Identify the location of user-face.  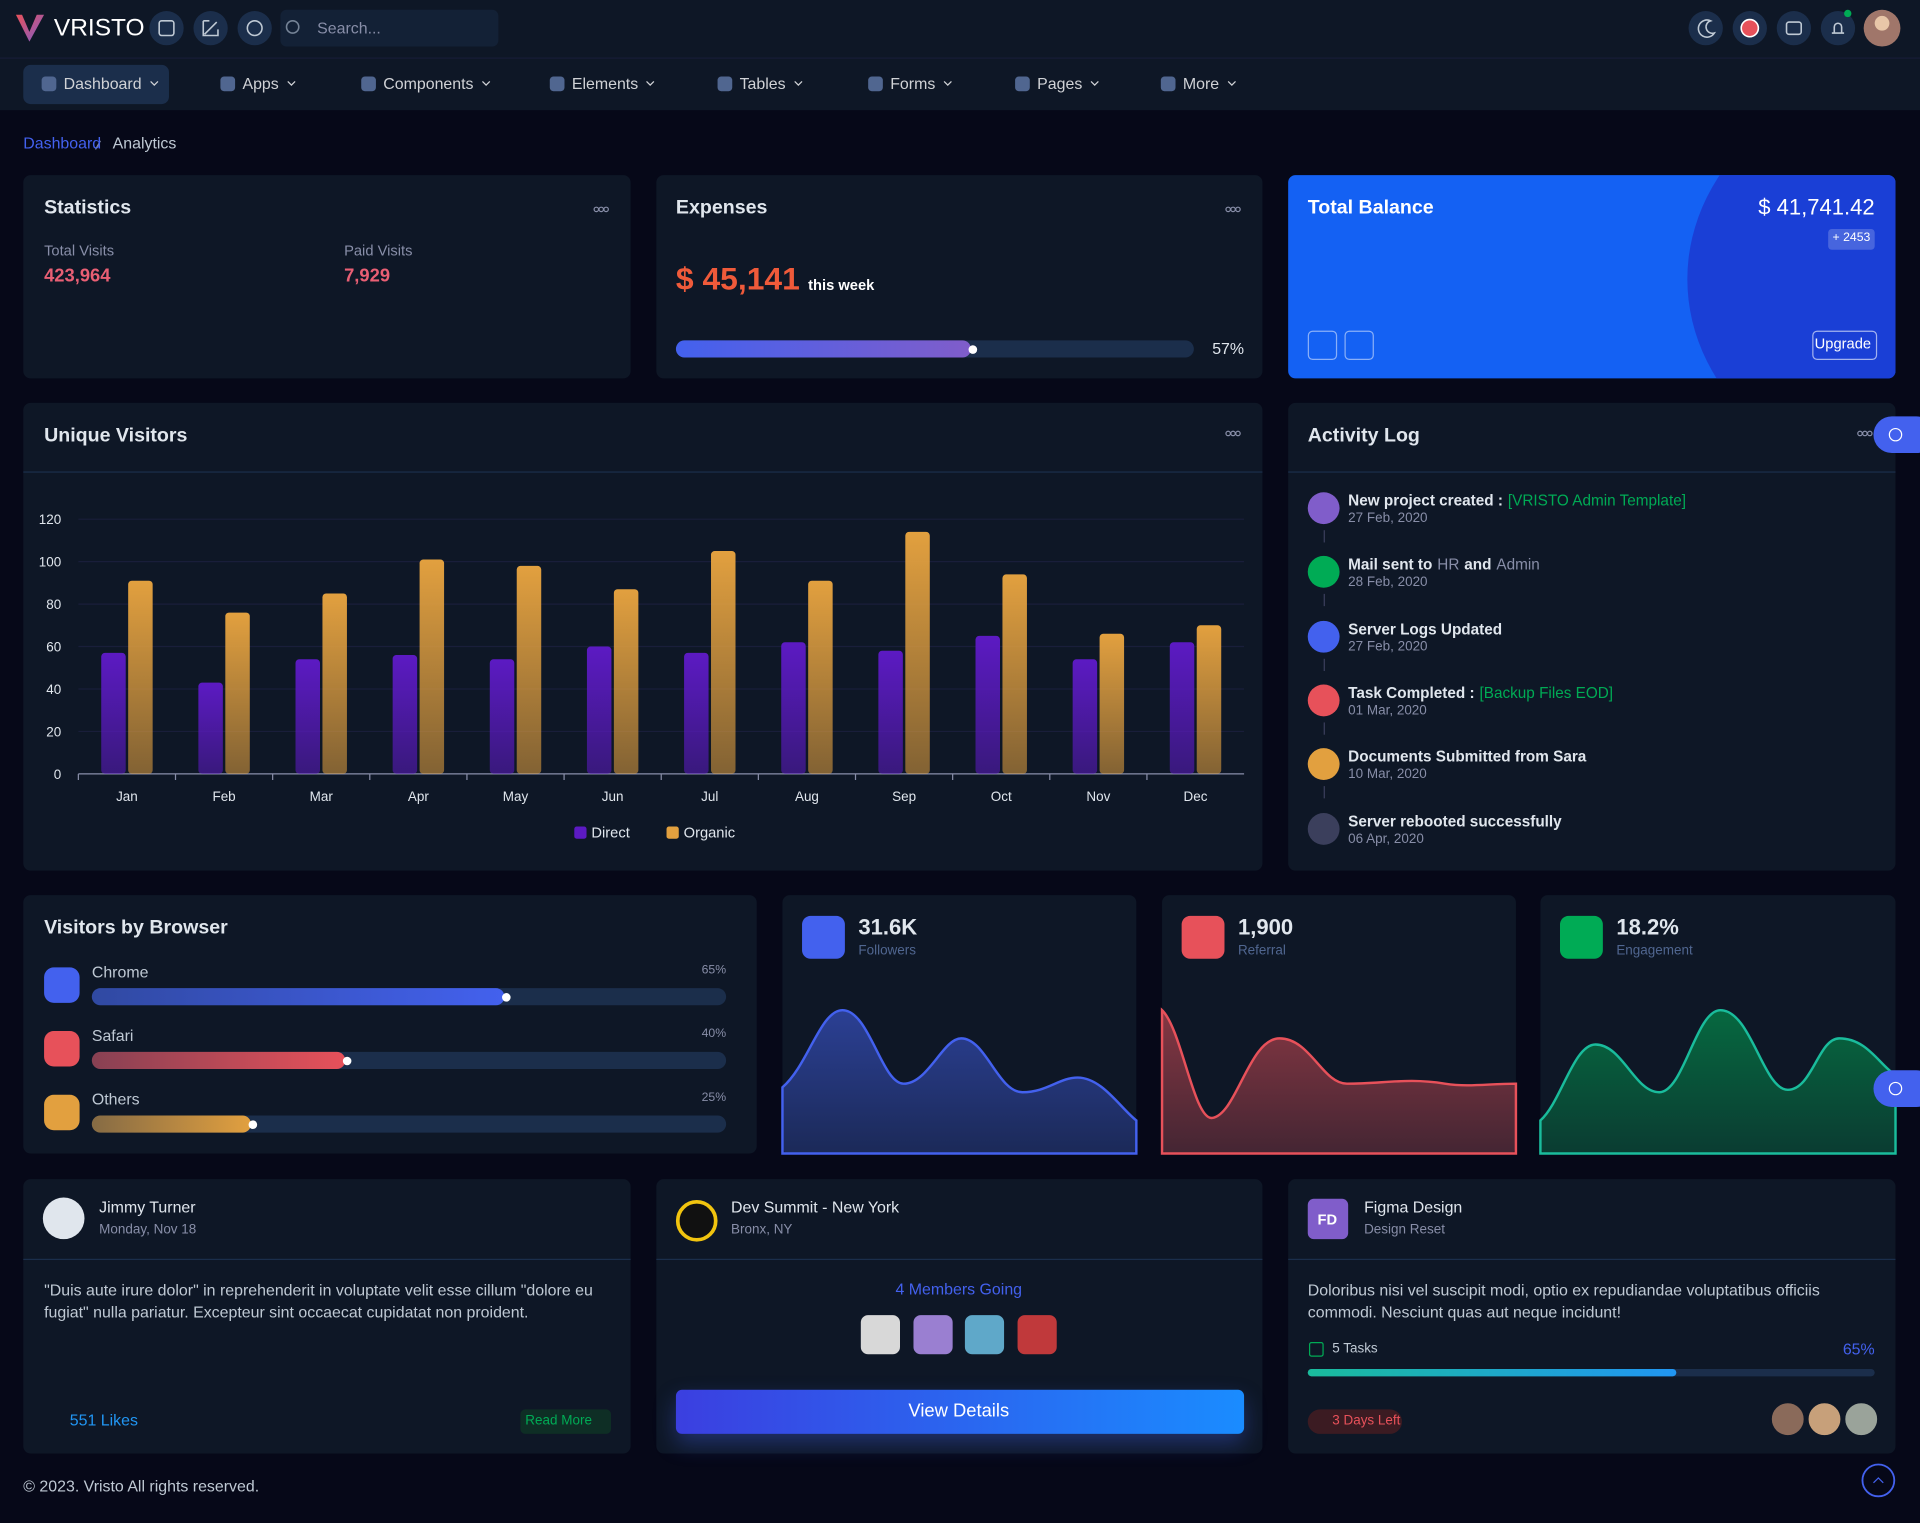
(1882, 23).